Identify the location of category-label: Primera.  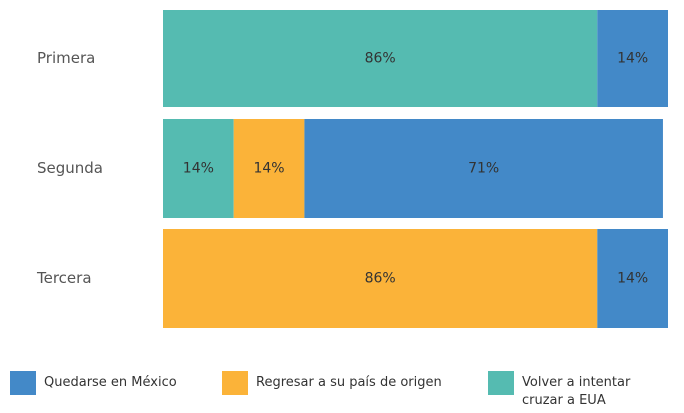
(66, 58).